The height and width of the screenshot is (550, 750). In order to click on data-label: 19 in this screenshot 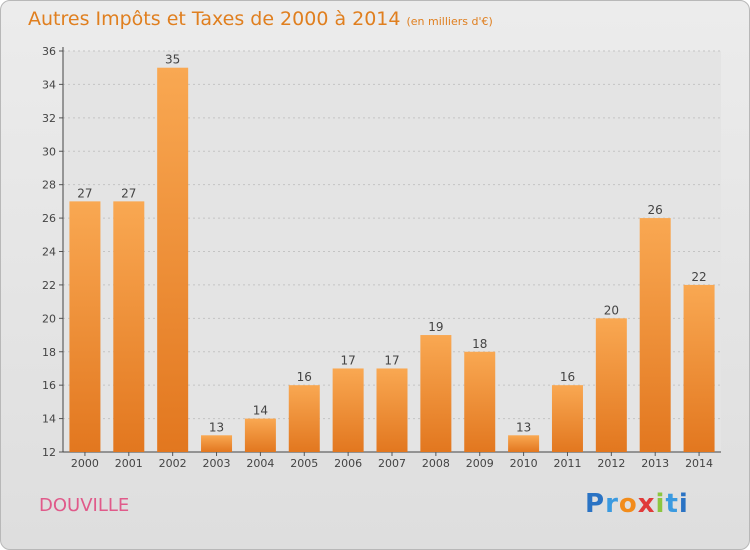, I will do `click(435, 327)`.